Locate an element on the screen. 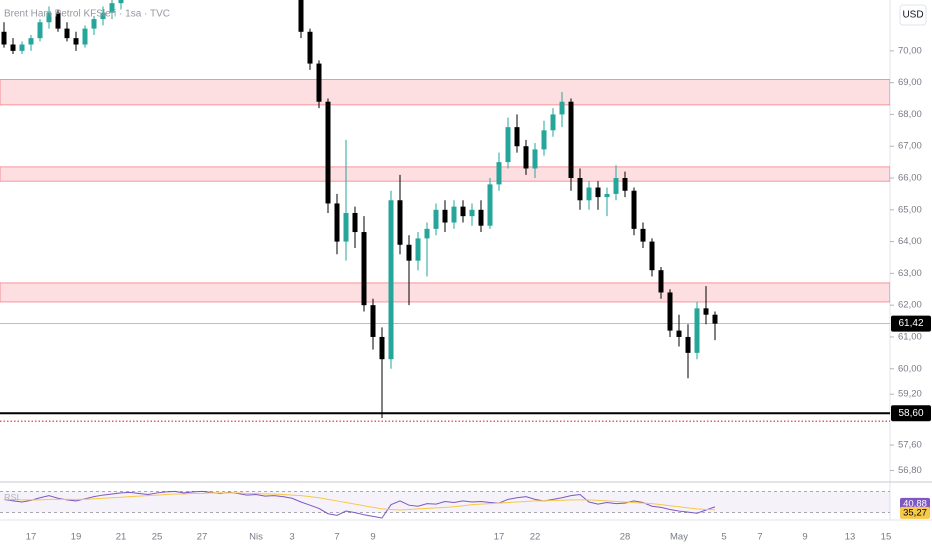  x-tick-label: 5 is located at coordinates (723, 537).